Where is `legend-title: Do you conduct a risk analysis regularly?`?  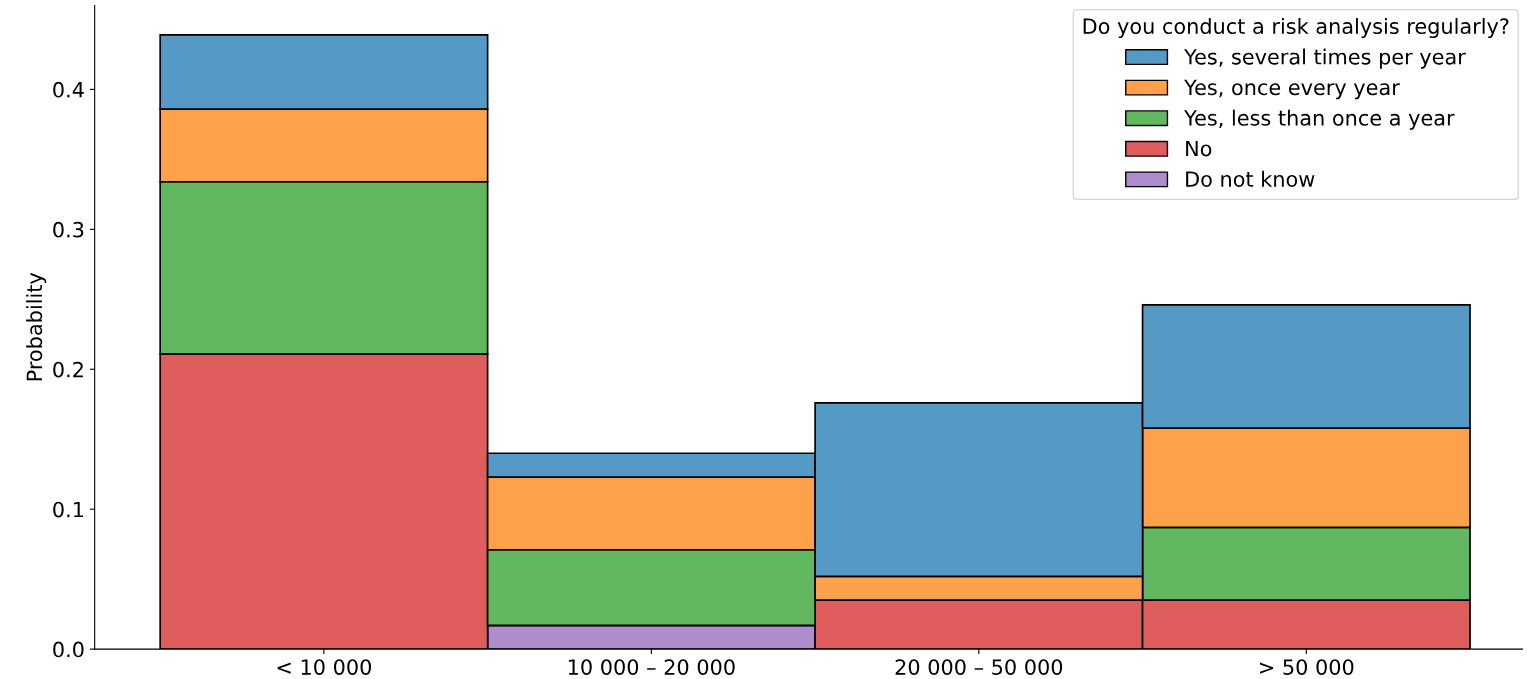 legend-title: Do you conduct a risk analysis regularly? is located at coordinates (1296, 28).